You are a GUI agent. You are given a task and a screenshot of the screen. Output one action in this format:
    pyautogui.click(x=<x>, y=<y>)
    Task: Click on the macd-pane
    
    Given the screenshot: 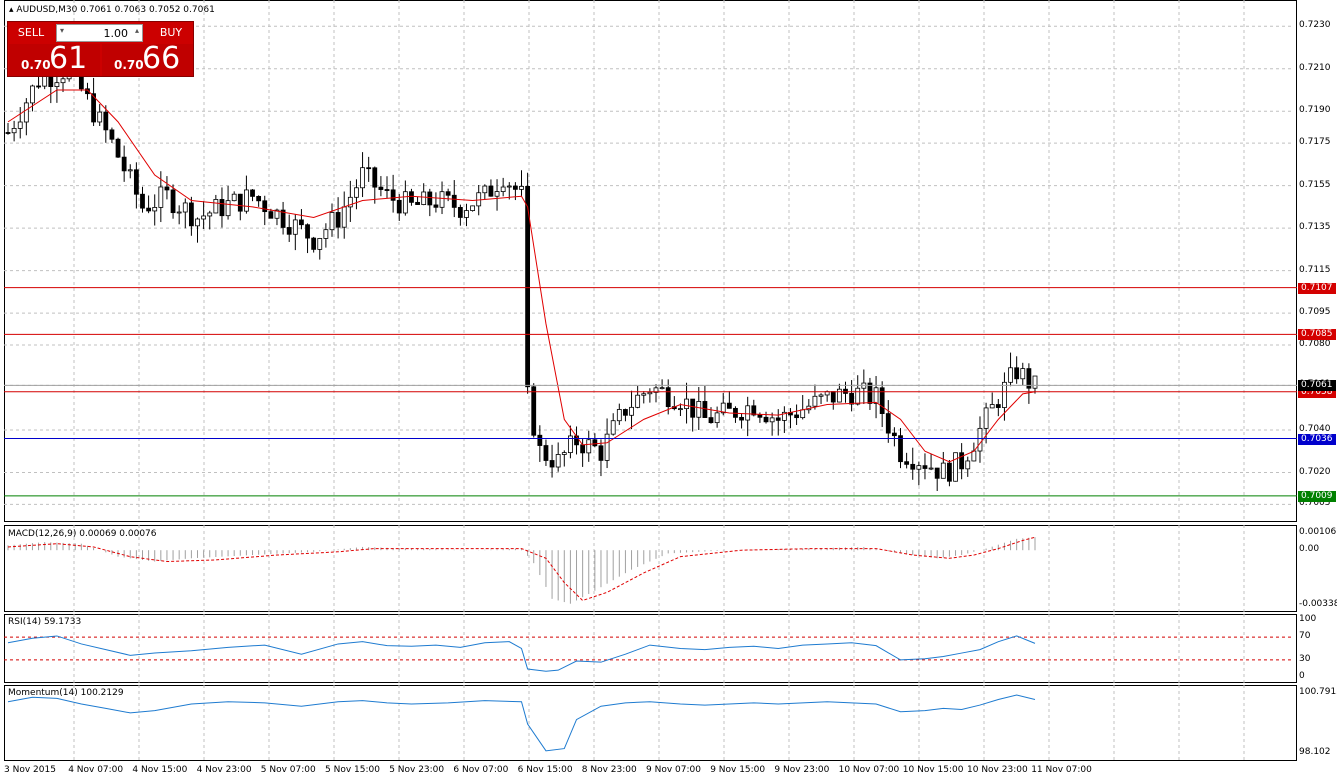 What is the action you would take?
    pyautogui.click(x=650, y=568)
    